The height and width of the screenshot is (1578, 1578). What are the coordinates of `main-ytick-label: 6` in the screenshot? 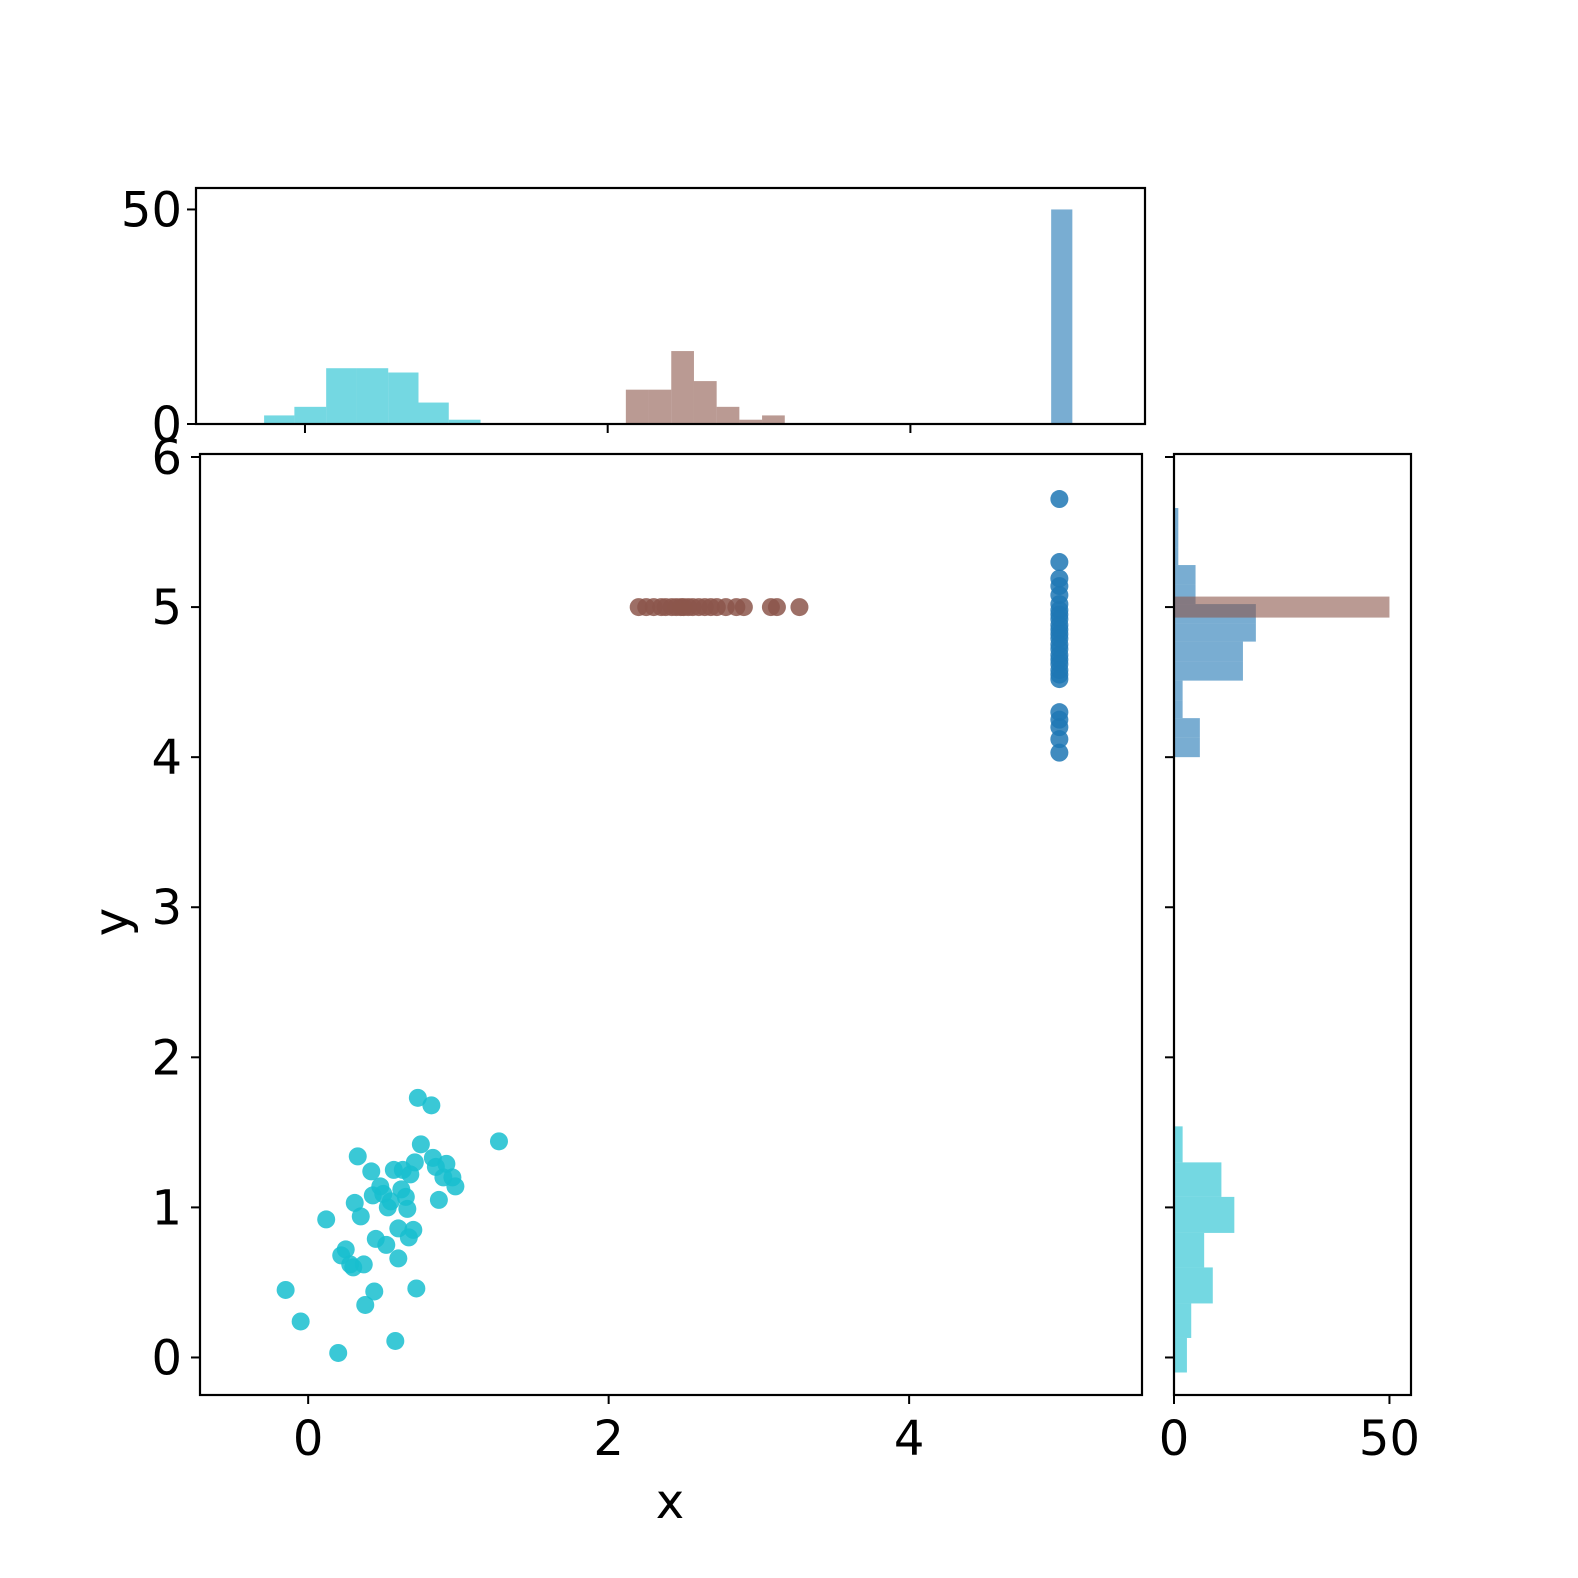 It's located at (166, 458).